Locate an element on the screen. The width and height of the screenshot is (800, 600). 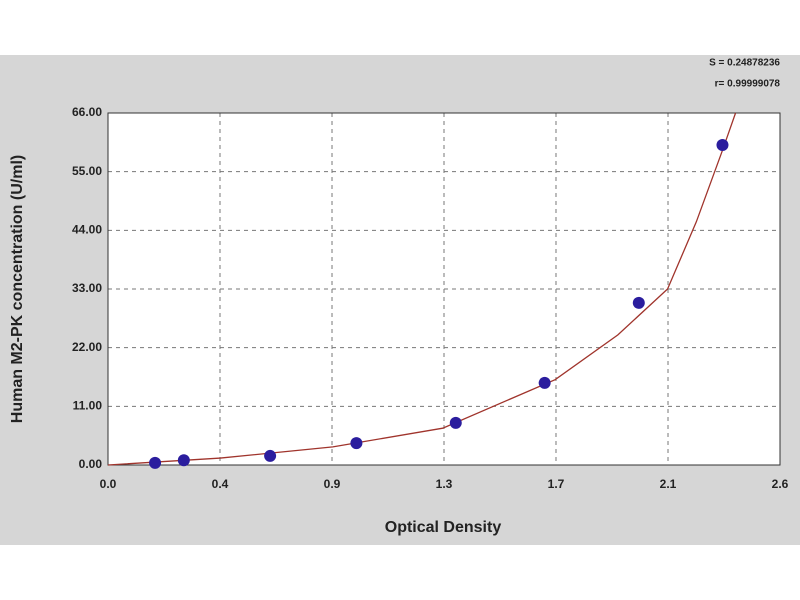
annotation: r= 0.99999078 is located at coordinates (748, 84).